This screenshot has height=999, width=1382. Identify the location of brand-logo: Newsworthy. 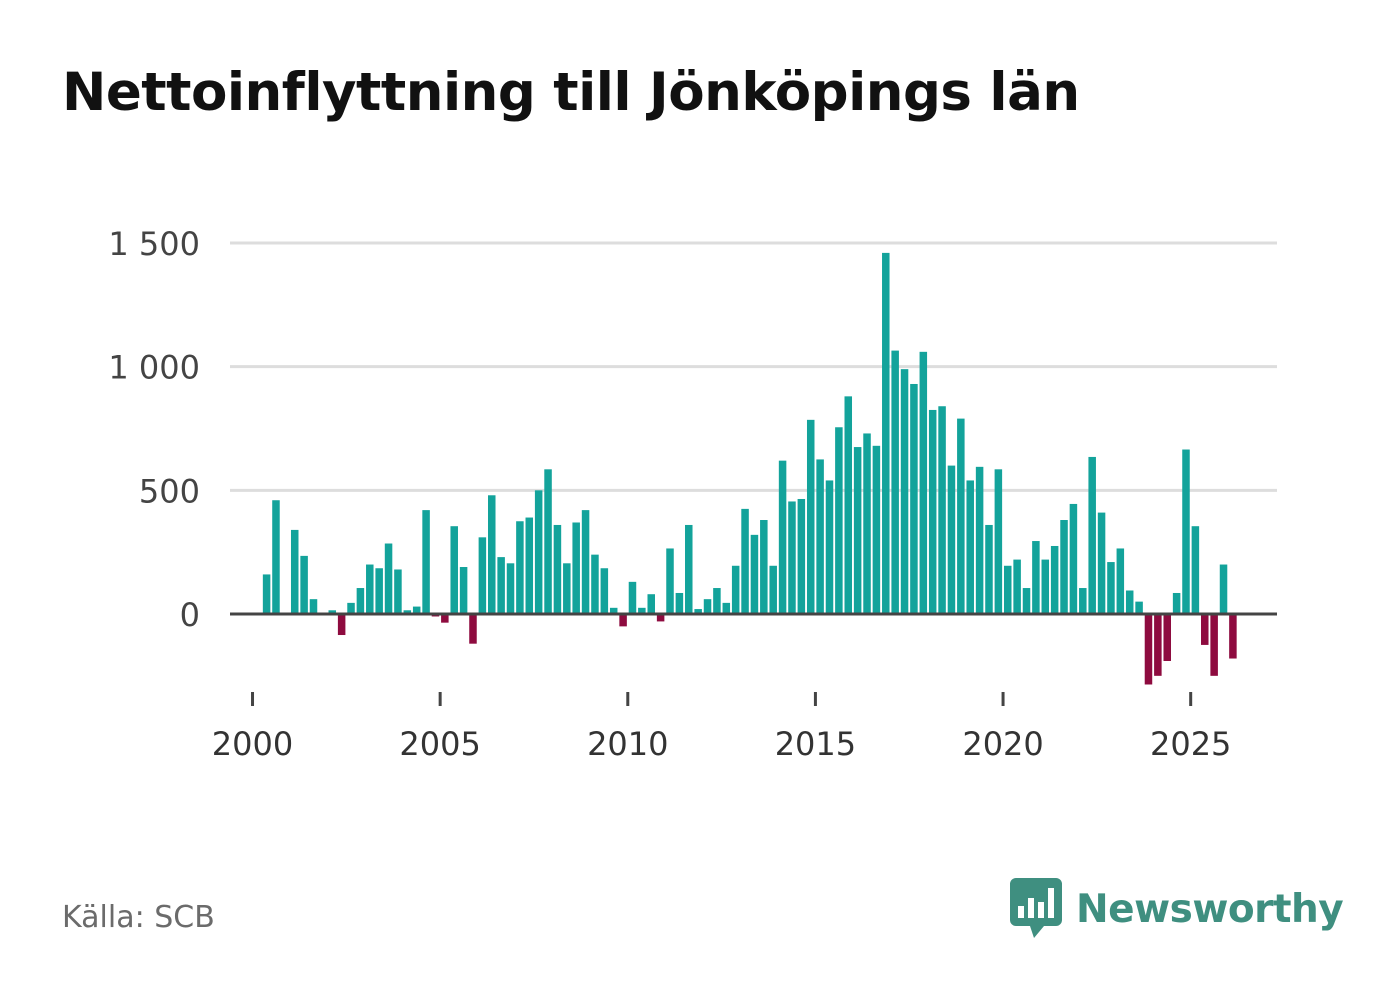
(1177, 909).